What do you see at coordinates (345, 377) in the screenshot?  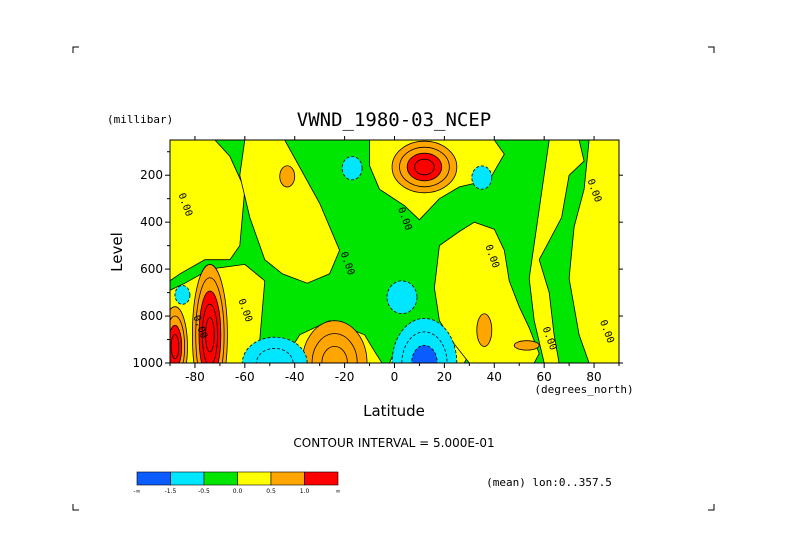 I see `x-tick-label-3: -20` at bounding box center [345, 377].